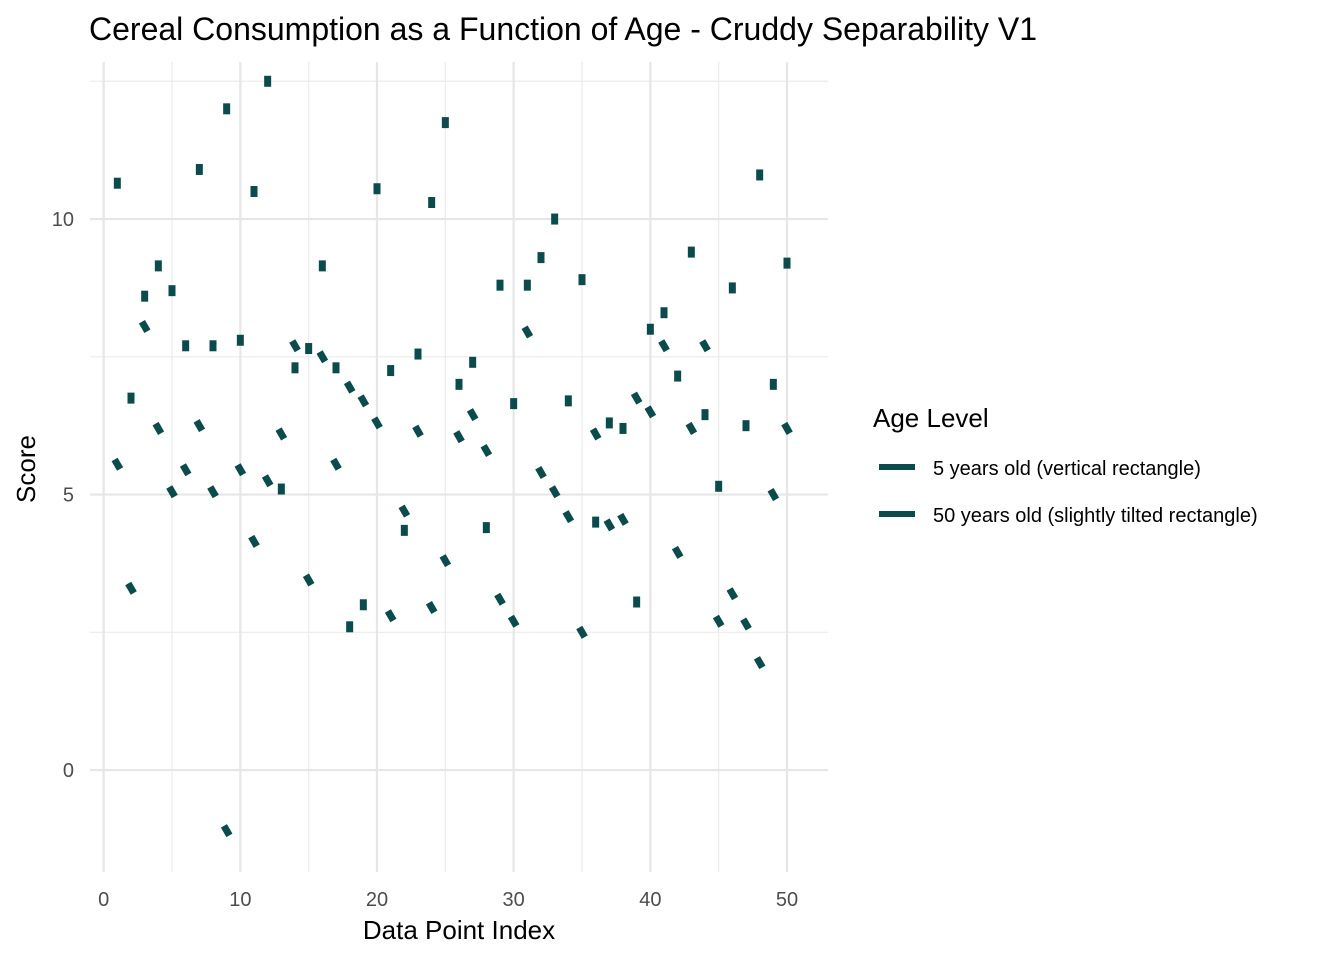  I want to click on legend-label-50-years: 50 years old (slightly tilted rectangle), so click(1095, 516).